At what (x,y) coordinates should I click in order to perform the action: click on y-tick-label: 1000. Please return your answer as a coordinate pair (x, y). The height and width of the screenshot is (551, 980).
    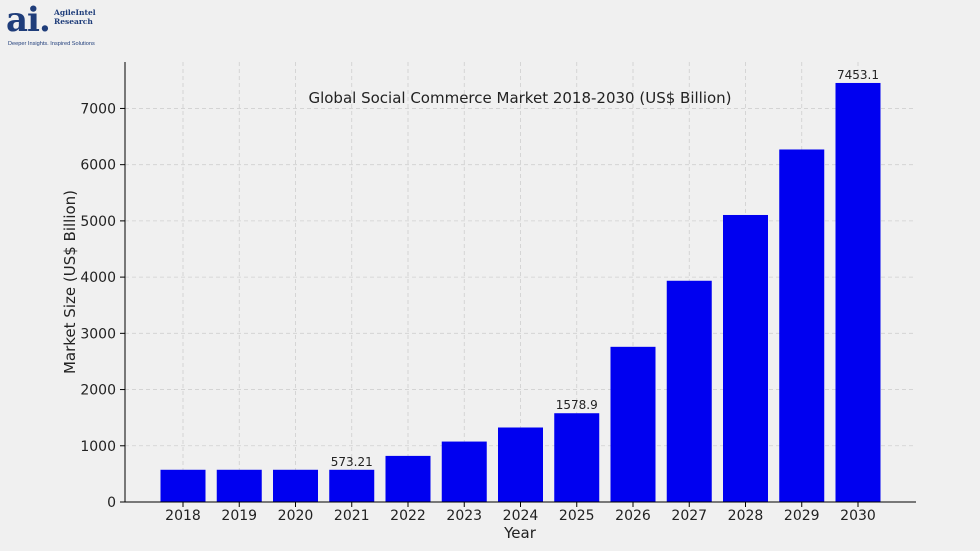
    Looking at the image, I should click on (98, 447).